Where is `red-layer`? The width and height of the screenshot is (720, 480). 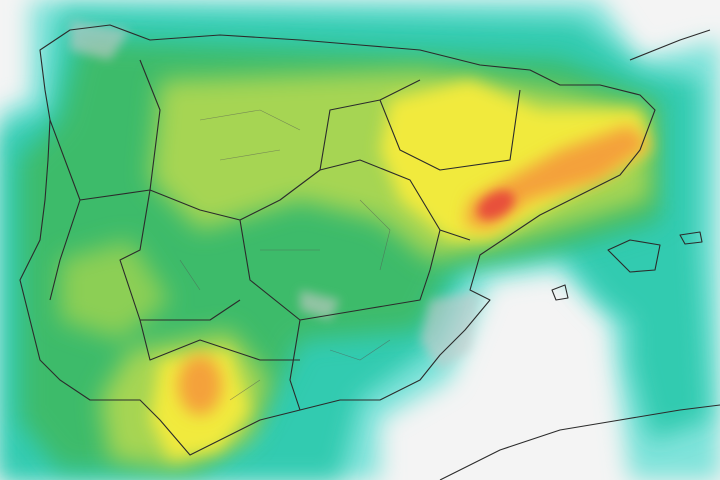
red-layer is located at coordinates (496, 205).